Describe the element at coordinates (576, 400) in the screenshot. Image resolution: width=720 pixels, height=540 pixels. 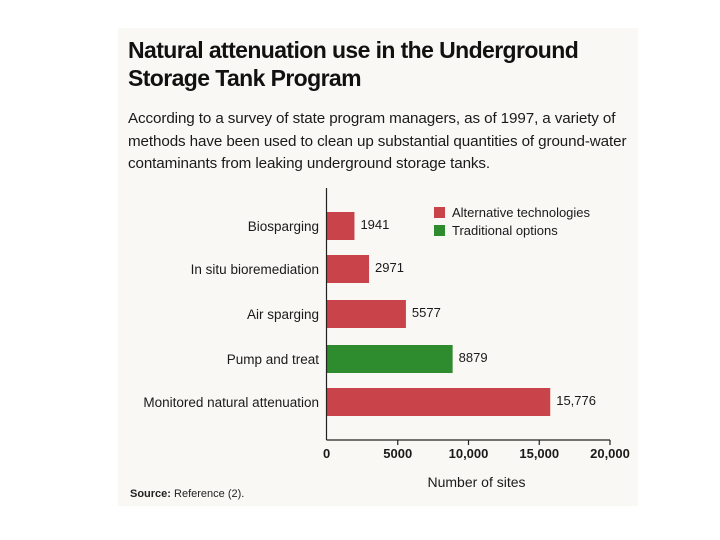
I see `value-label: 15,776` at that location.